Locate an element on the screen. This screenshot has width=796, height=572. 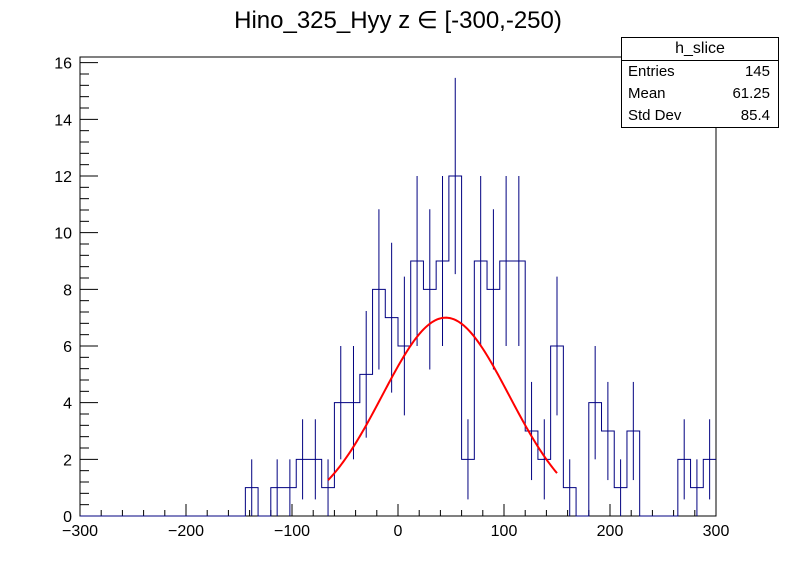
fit-curve is located at coordinates (442, 398).